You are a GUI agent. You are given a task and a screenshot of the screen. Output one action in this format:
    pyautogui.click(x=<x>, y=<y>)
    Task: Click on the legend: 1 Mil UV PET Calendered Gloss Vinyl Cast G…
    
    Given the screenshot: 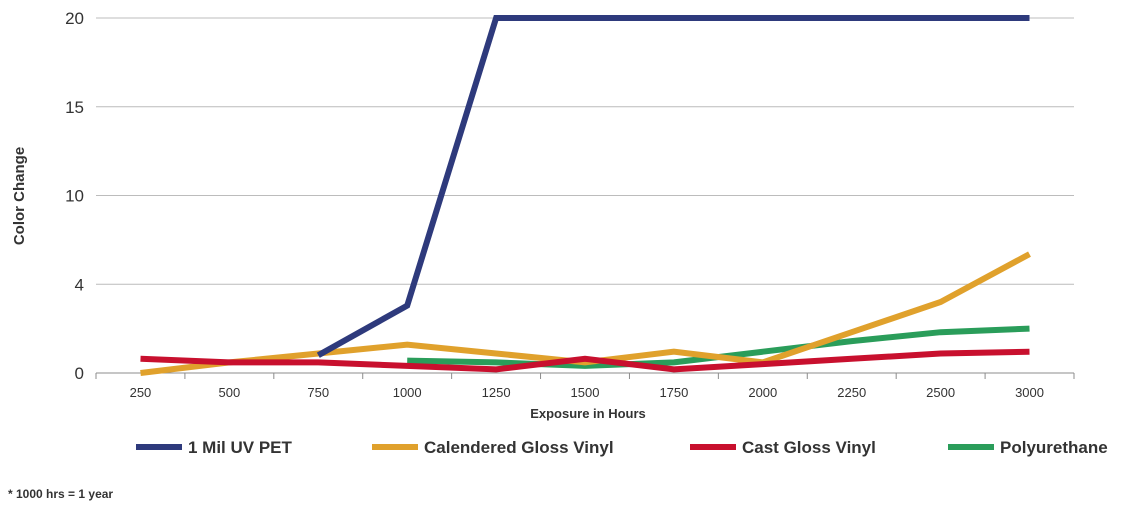 What is the action you would take?
    pyautogui.click(x=622, y=447)
    